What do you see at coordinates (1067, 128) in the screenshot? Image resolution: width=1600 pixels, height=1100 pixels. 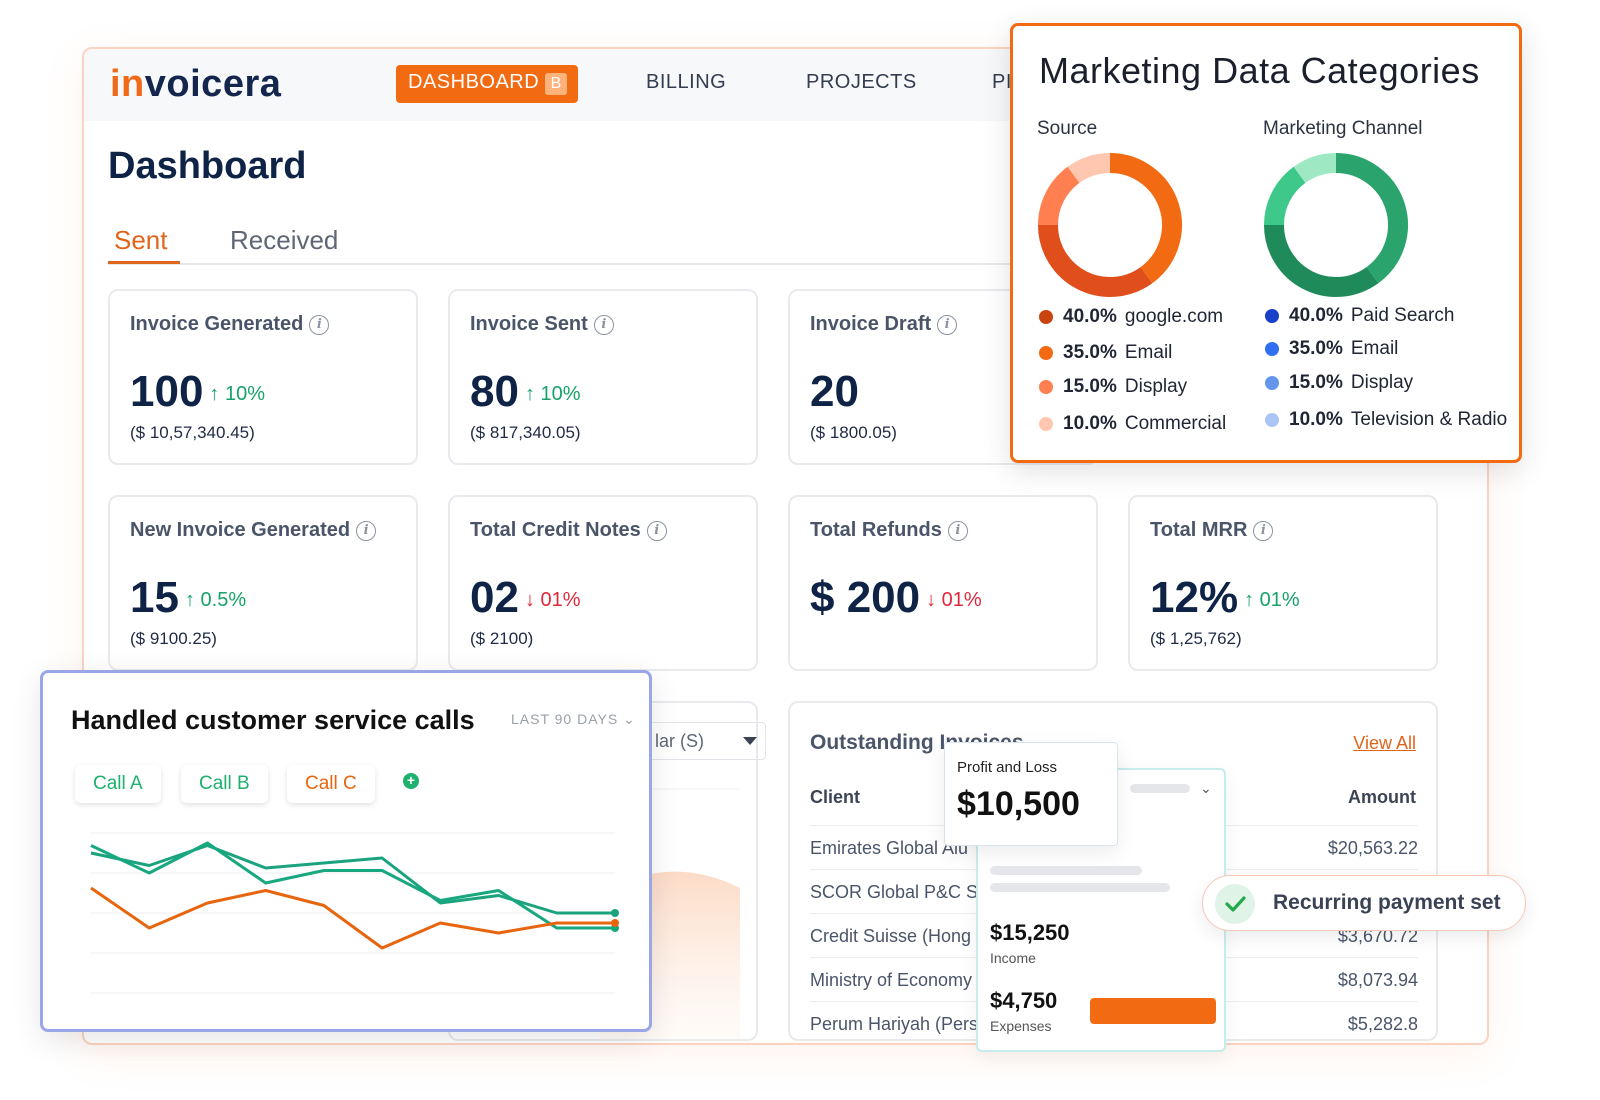 I see `source-label: Source` at bounding box center [1067, 128].